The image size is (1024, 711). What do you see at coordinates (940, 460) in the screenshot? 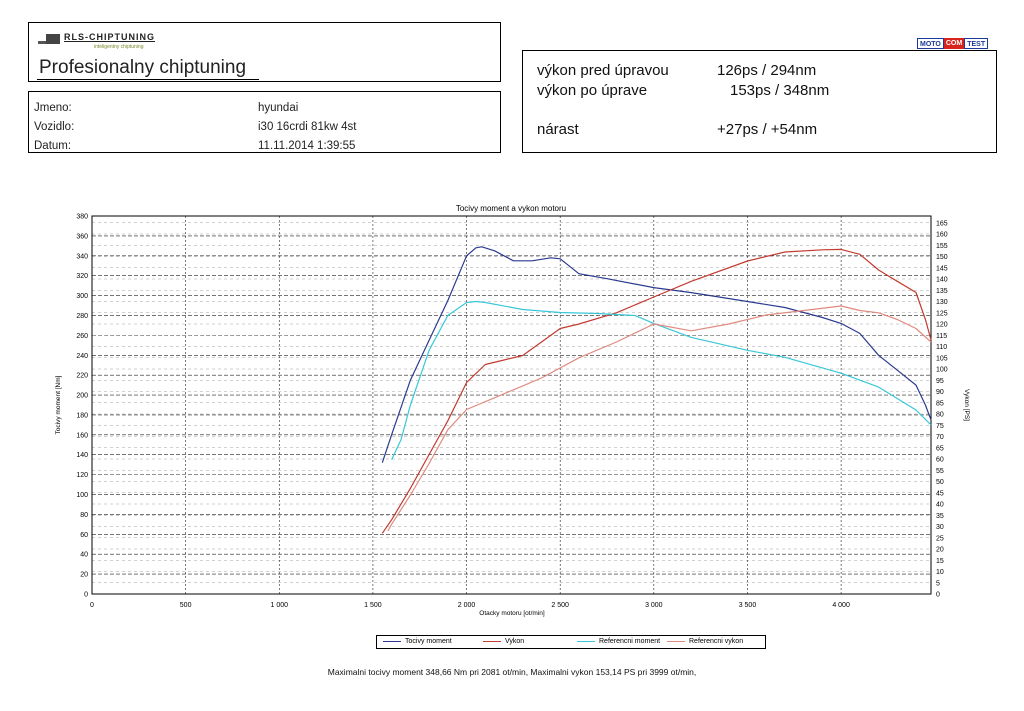
I see `y2-tick-label: 60` at bounding box center [940, 460].